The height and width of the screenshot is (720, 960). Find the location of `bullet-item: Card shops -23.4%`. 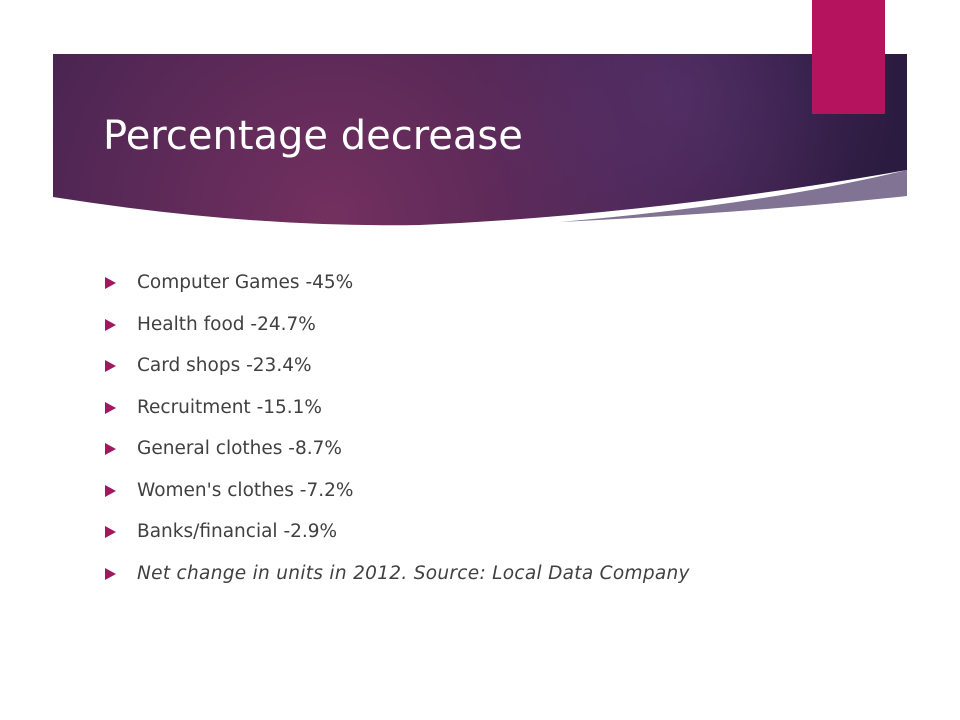

bullet-item: Card shops -23.4% is located at coordinates (443, 366).